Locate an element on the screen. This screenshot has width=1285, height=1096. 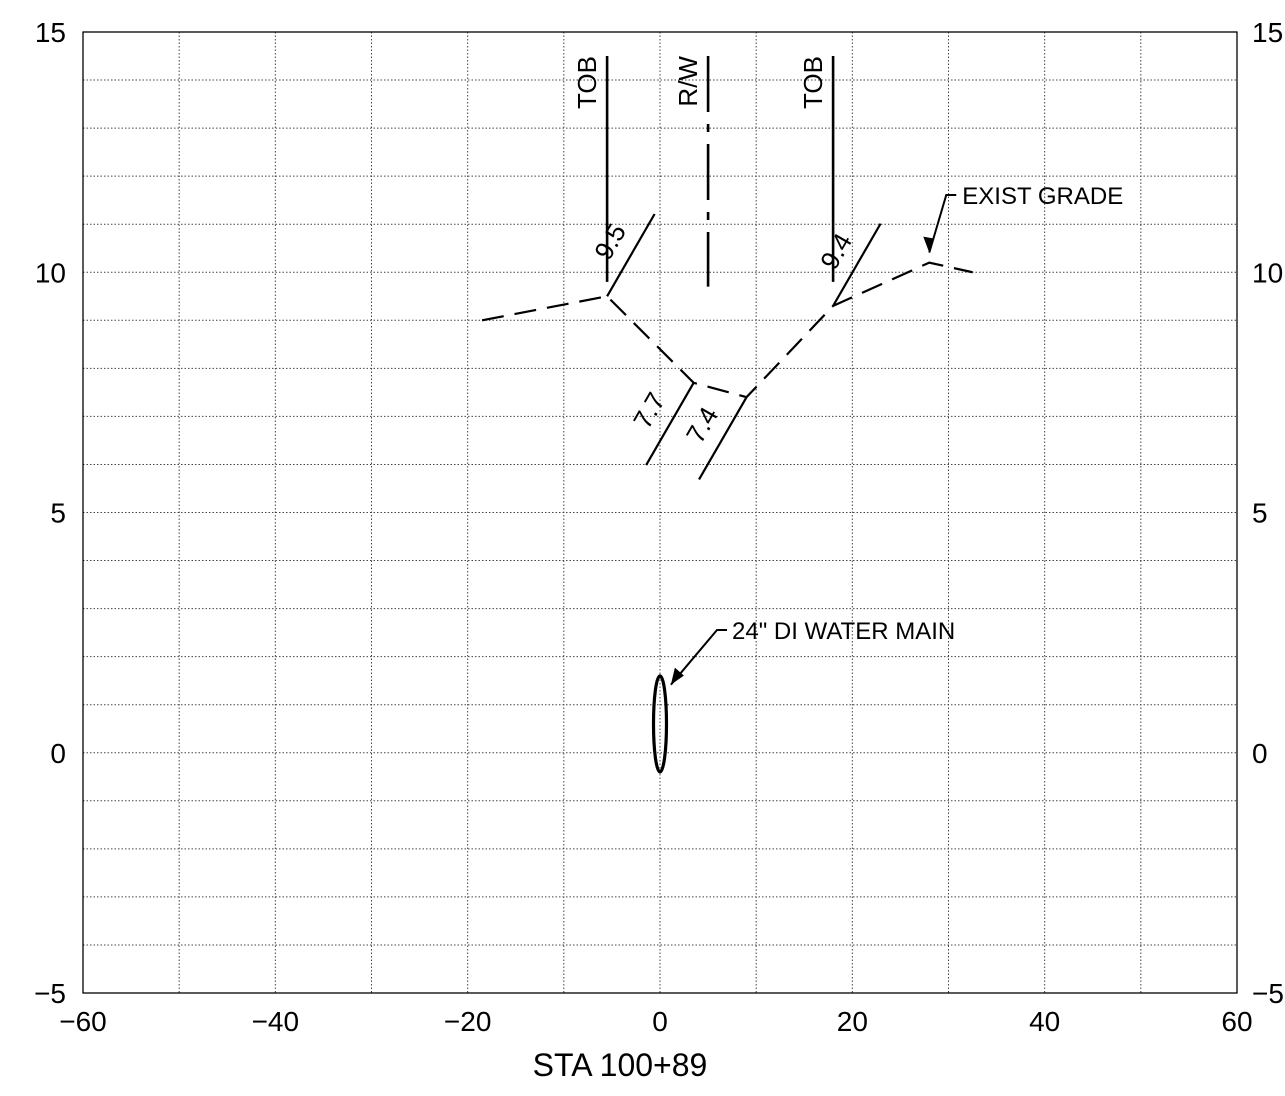
water-main-leader is located at coordinates (698, 657).